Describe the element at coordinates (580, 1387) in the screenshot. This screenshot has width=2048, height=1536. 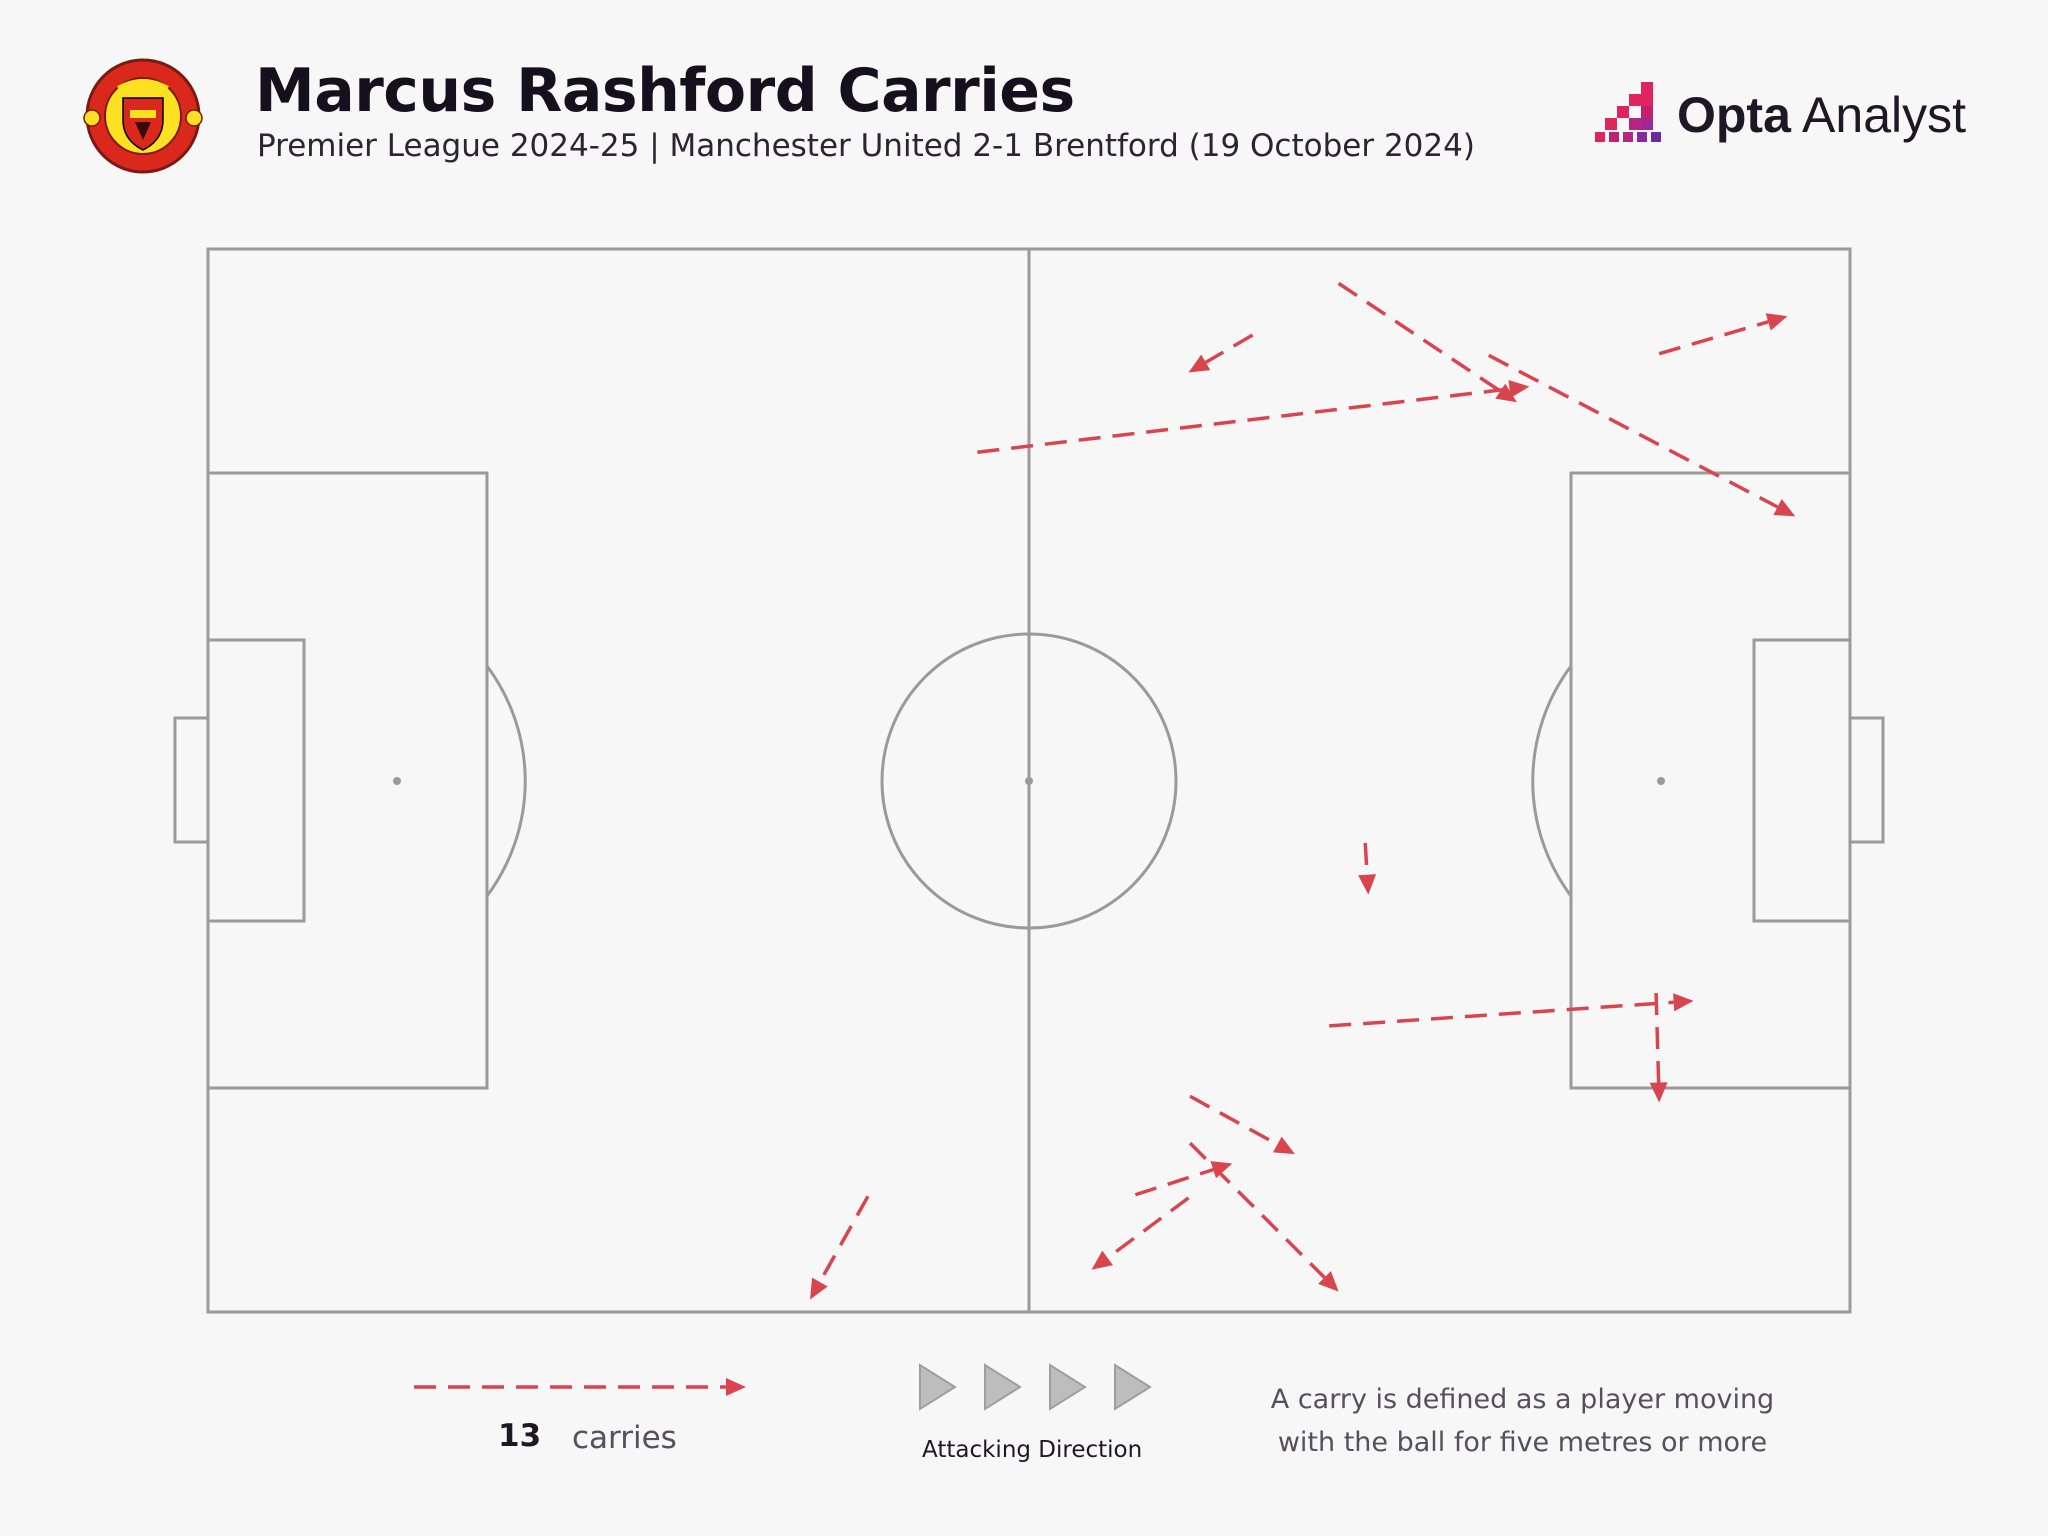
I see `legend-carry-sample` at that location.